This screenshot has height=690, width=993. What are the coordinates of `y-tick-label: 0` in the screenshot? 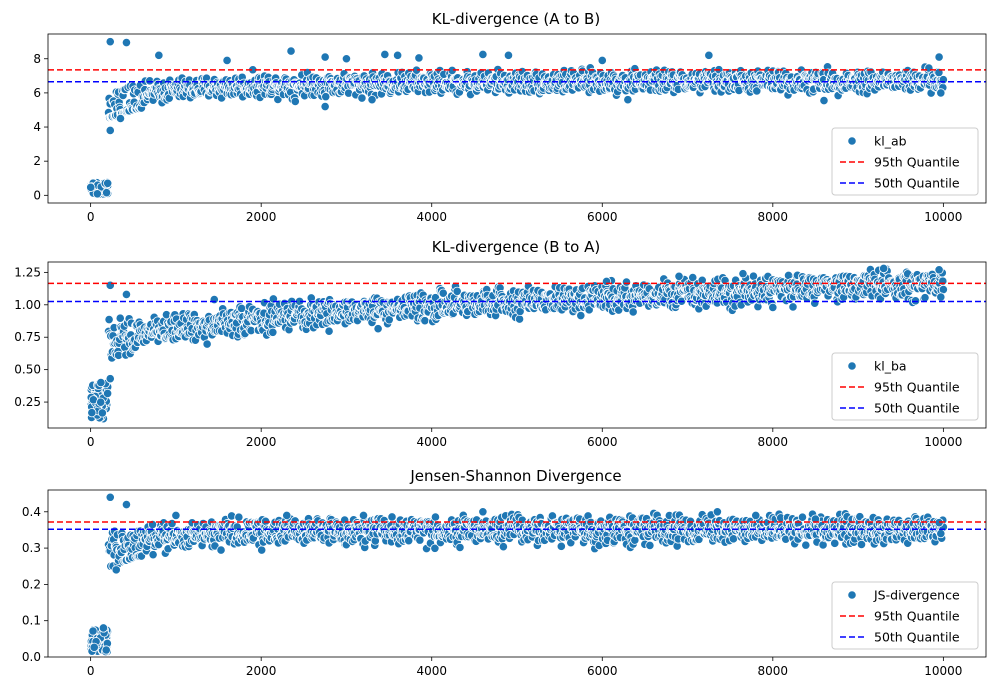 It's located at (37, 195).